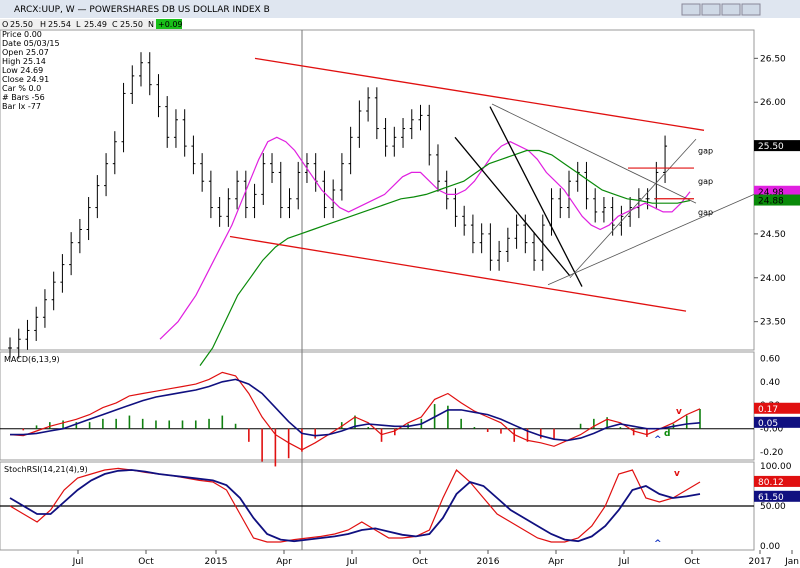 This screenshot has width=800, height=568. I want to click on info-line: Car % 0.0, so click(21, 88).